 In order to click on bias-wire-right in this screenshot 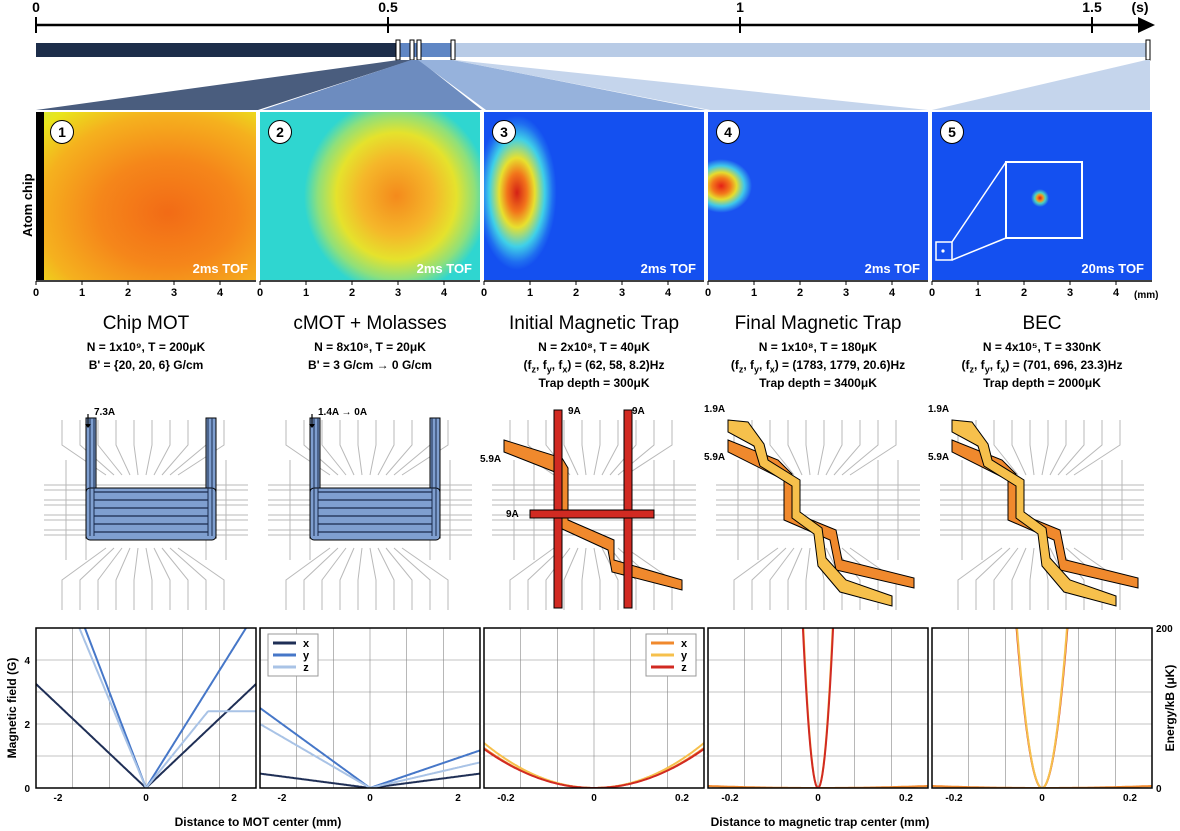, I will do `click(628, 509)`.